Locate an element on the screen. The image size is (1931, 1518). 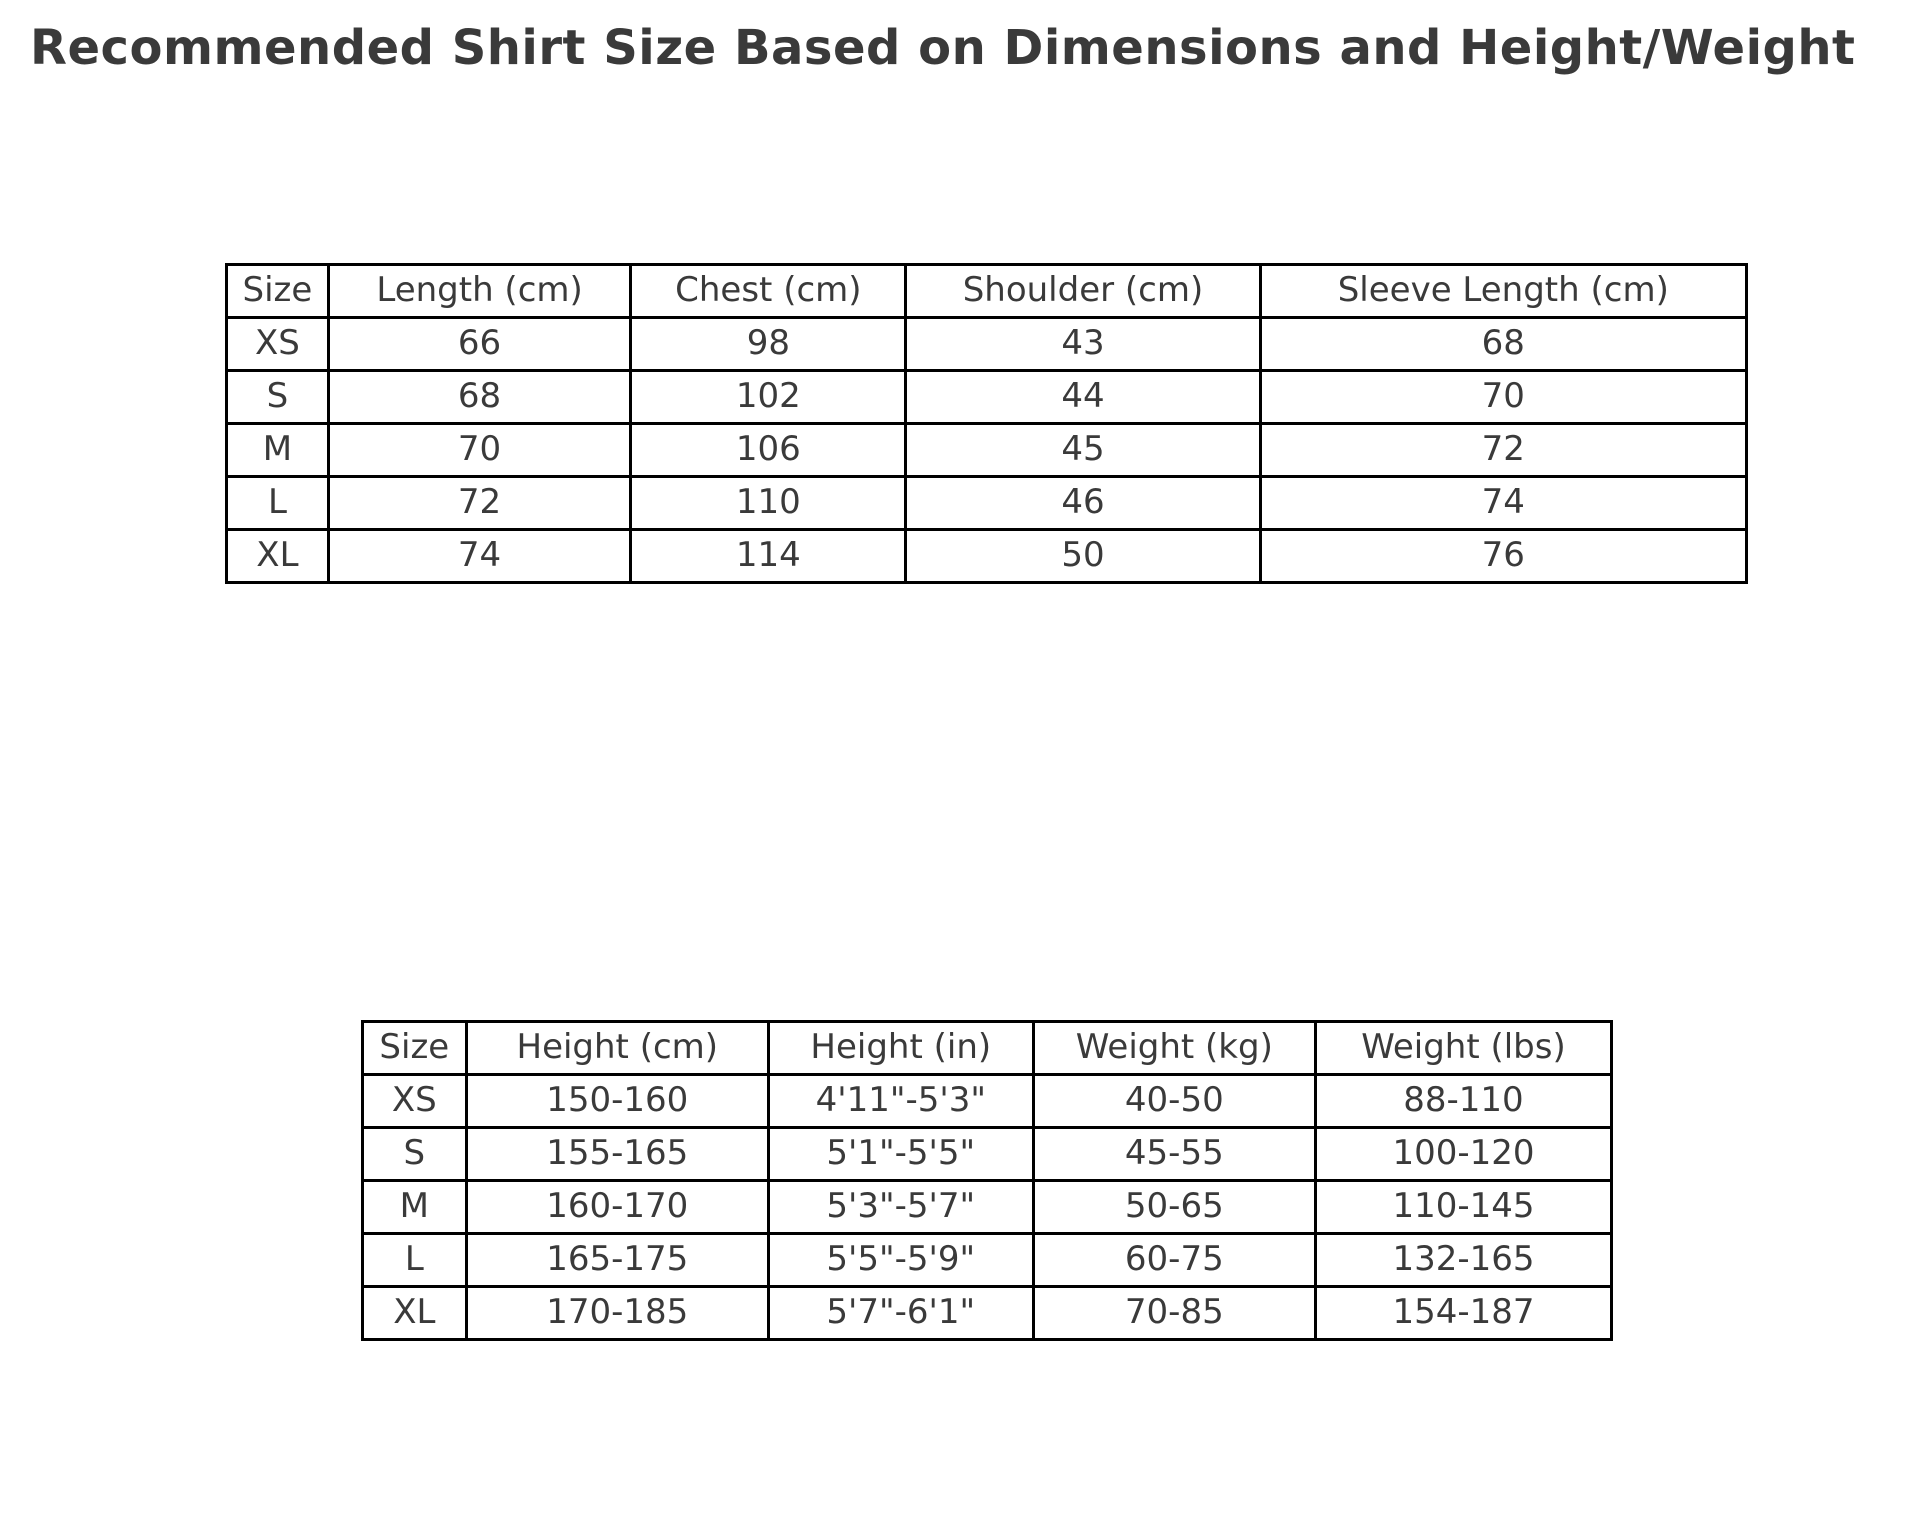
table-cell: 98 is located at coordinates (768, 344).